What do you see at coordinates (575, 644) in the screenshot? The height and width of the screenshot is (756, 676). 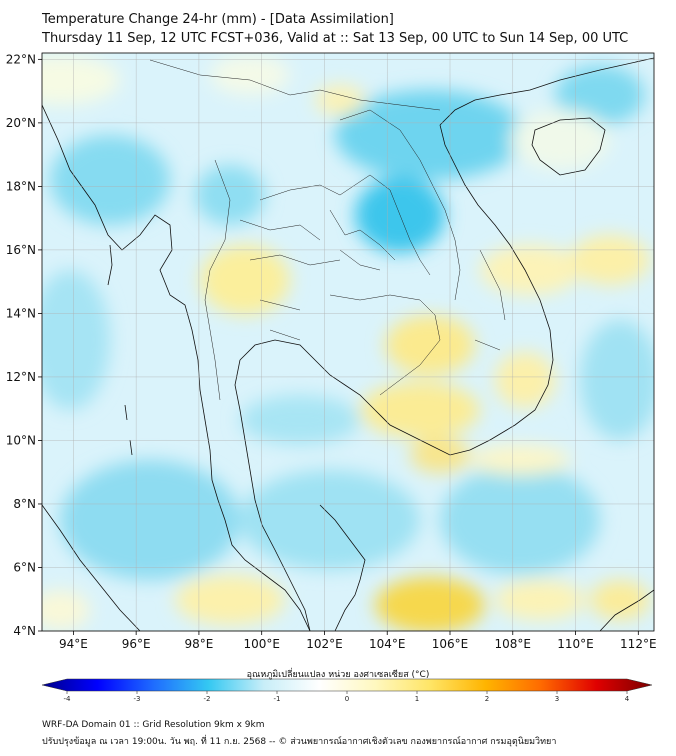 I see `lon-label: 110°E` at bounding box center [575, 644].